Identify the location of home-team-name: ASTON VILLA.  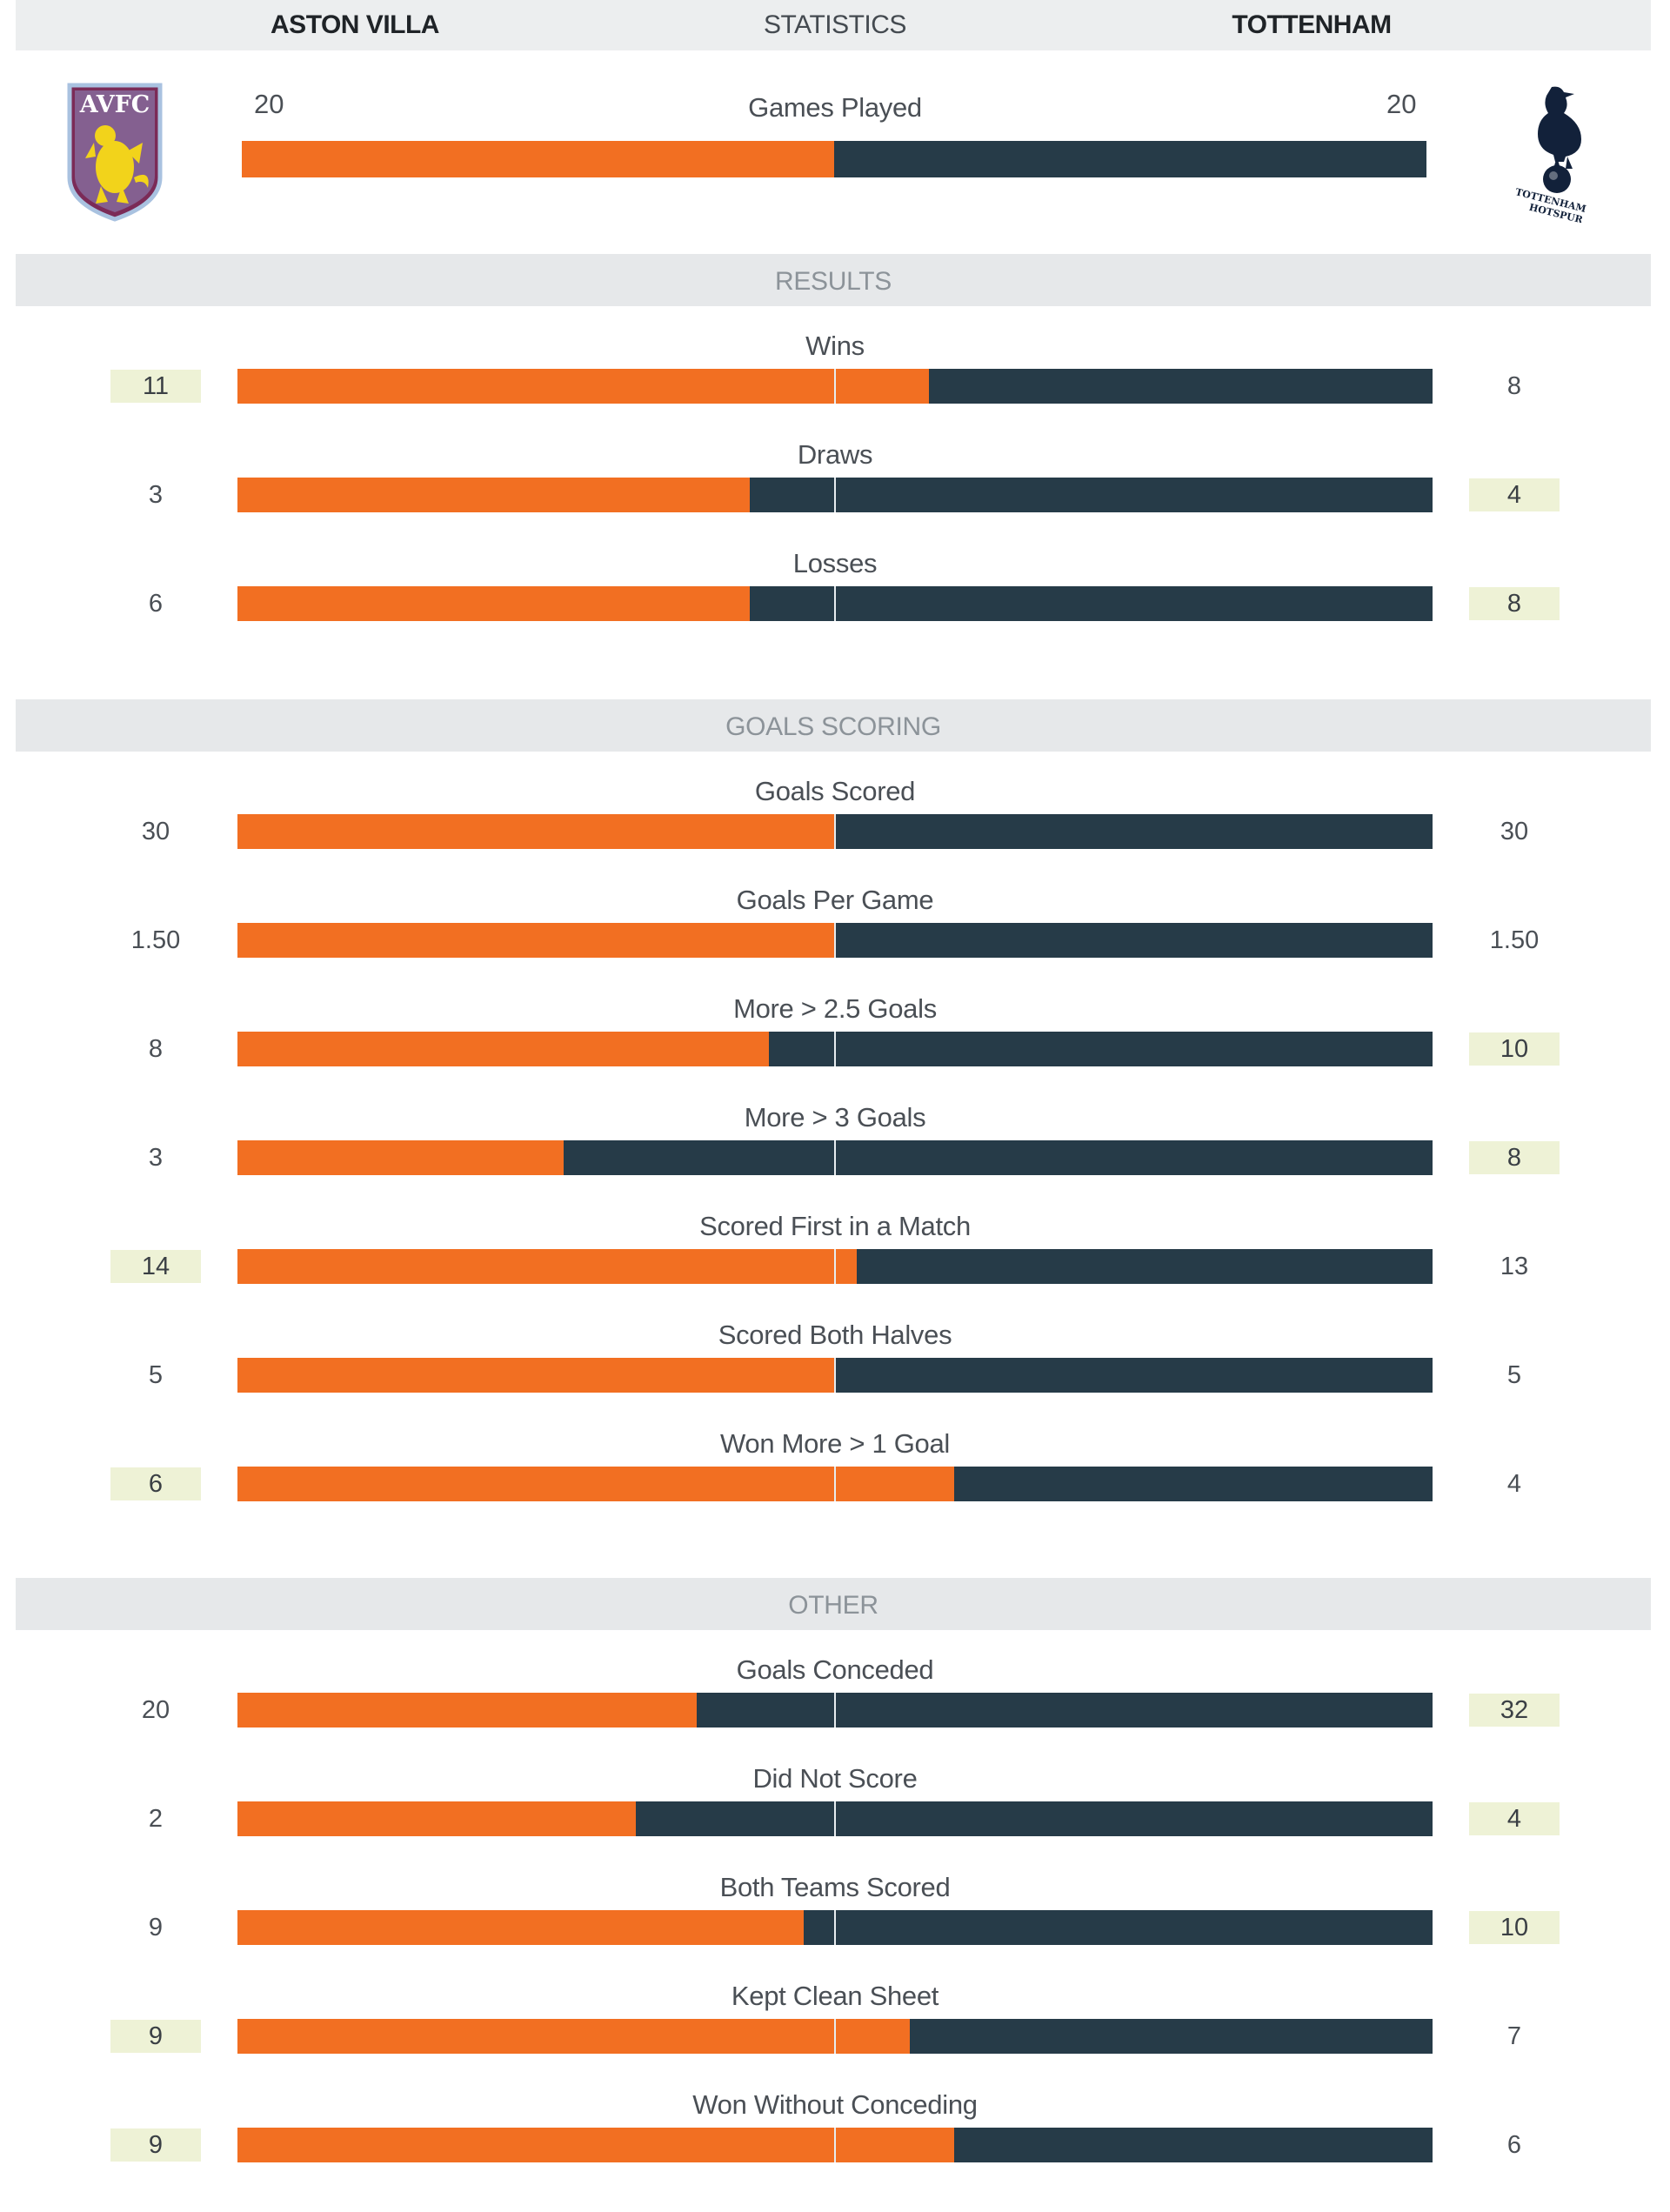
(355, 24).